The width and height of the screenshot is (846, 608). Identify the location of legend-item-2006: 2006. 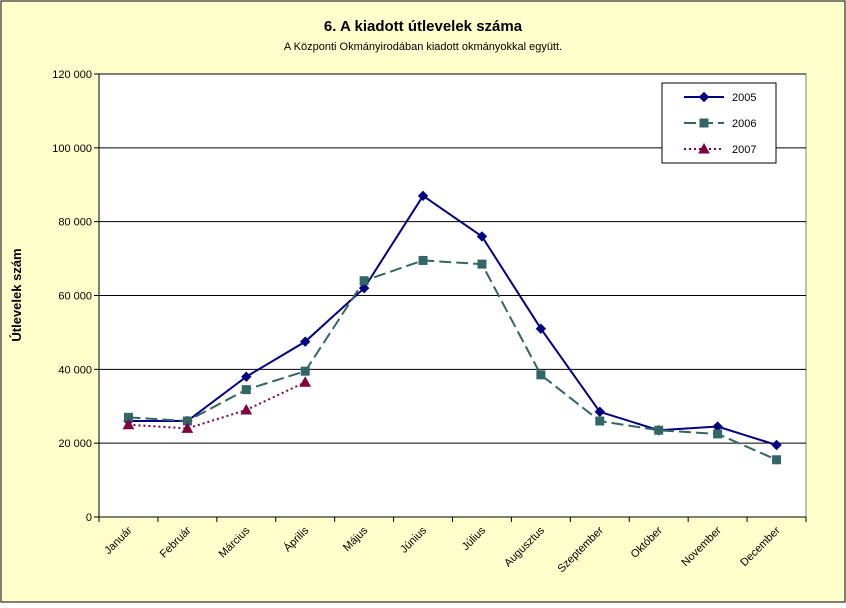
(720, 124).